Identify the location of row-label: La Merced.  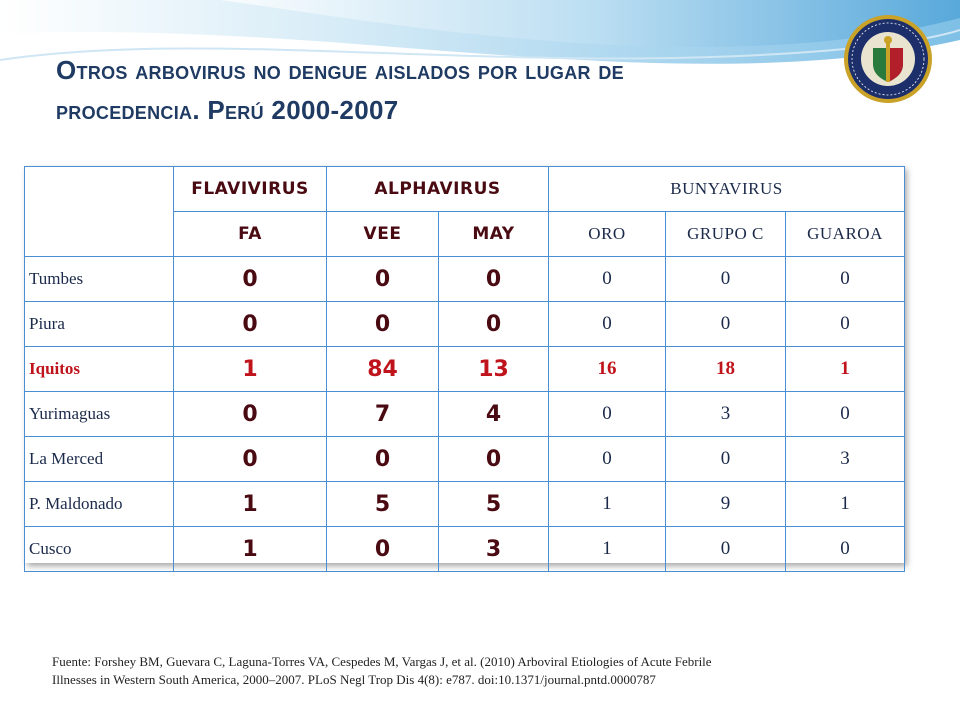
(99, 459).